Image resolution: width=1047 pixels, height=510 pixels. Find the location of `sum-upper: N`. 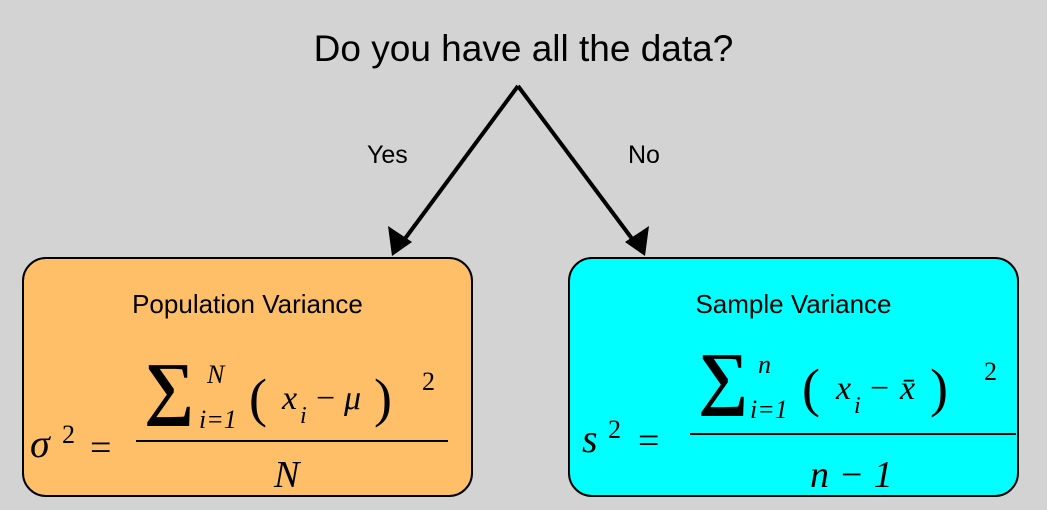

sum-upper: N is located at coordinates (216, 374).